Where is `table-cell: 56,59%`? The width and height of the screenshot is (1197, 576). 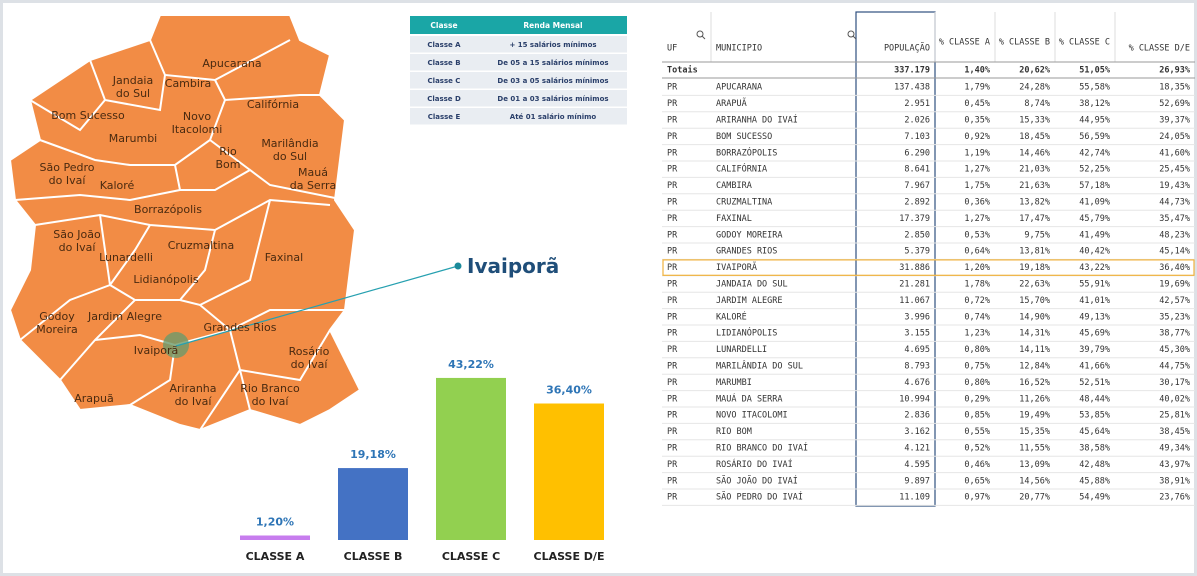 table-cell: 56,59% is located at coordinates (1094, 137).